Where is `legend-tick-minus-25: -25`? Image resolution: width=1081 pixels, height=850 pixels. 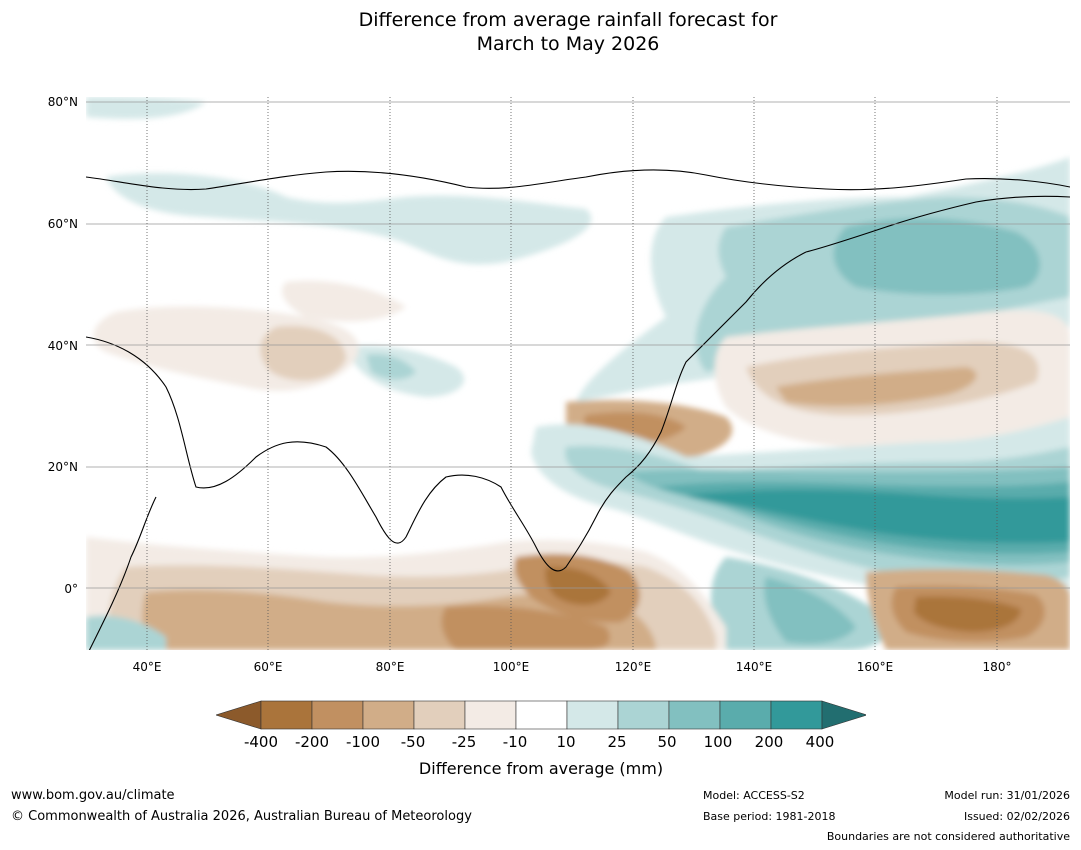 legend-tick-minus-25: -25 is located at coordinates (464, 742).